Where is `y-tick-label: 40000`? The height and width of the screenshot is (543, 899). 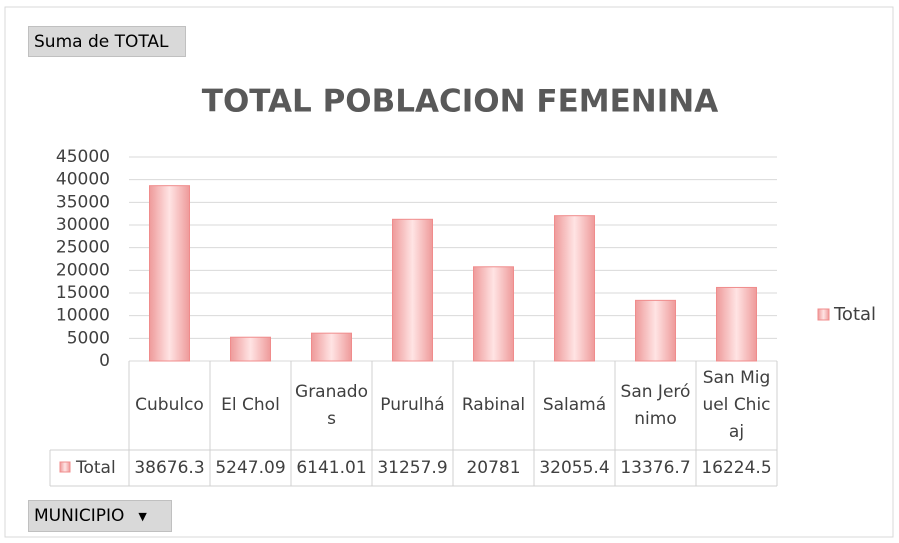 y-tick-label: 40000 is located at coordinates (83, 180).